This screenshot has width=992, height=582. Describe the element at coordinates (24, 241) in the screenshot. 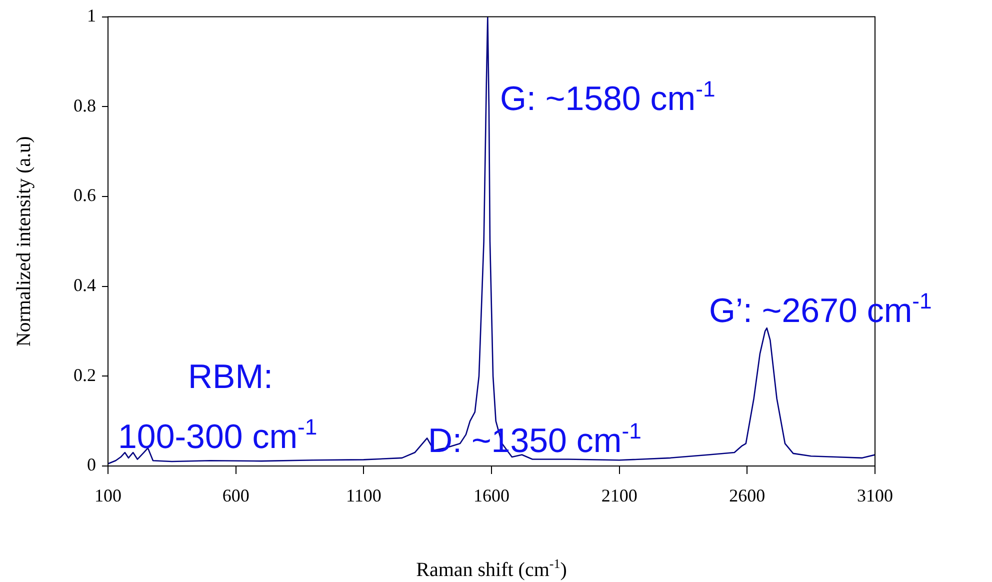

I see `y-axis-title: Normalized intensity (a.u)` at that location.